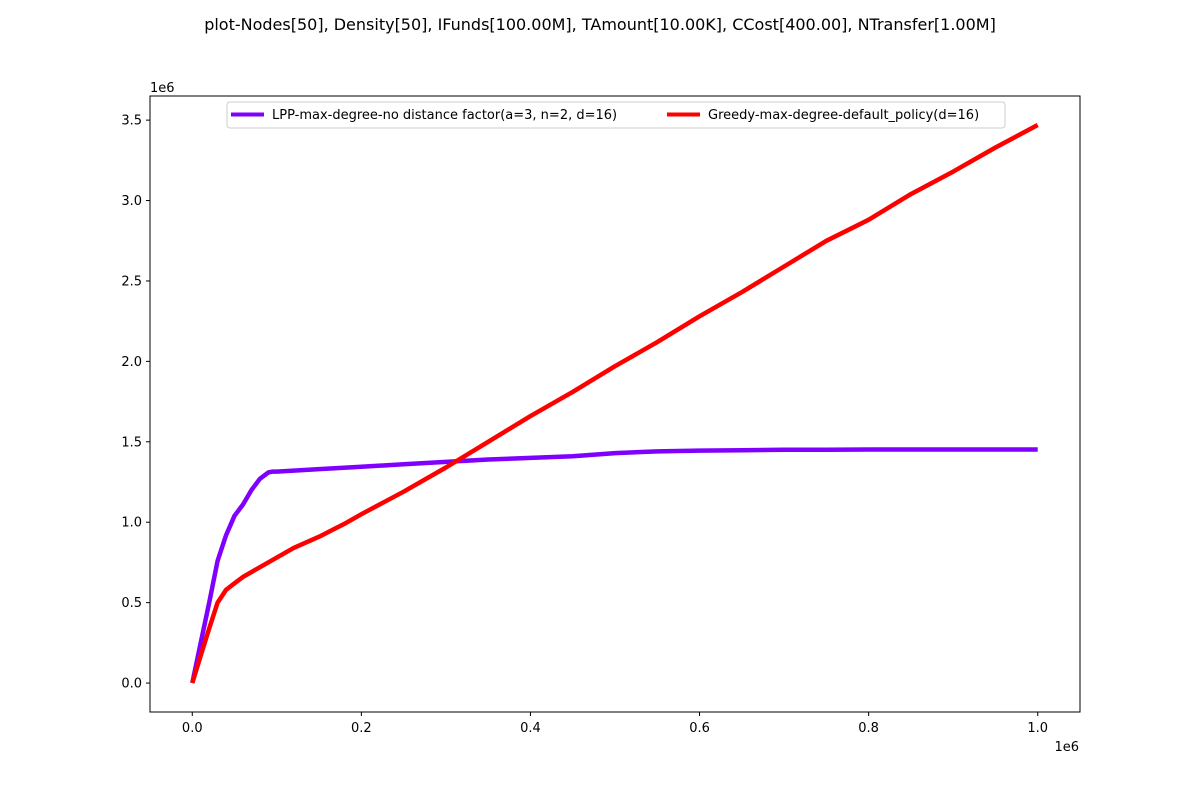  What do you see at coordinates (131, 362) in the screenshot?
I see `y-tick-label: 2.0` at bounding box center [131, 362].